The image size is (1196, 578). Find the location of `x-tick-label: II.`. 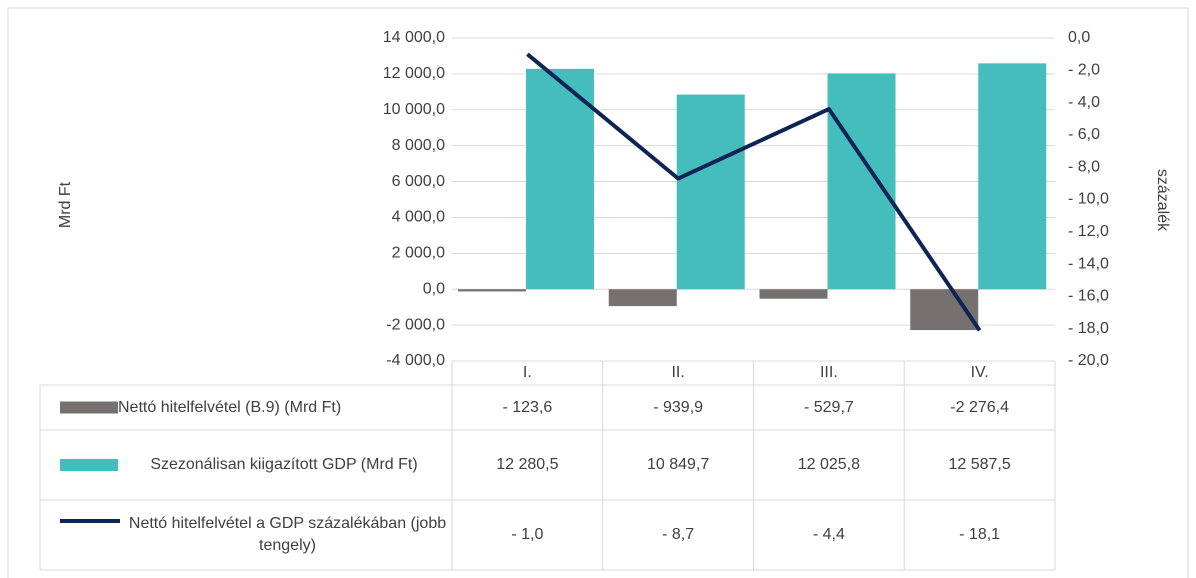

x-tick-label: II. is located at coordinates (678, 372).